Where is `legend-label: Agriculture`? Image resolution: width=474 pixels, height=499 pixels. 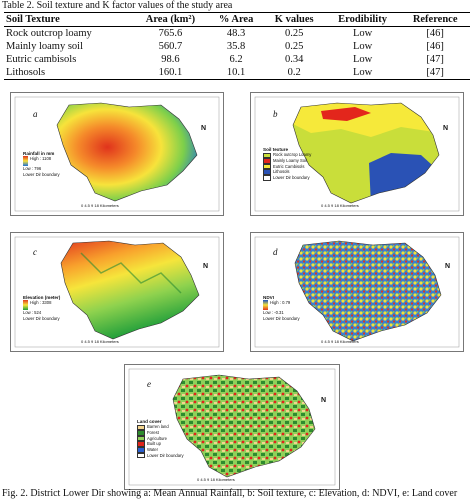 legend-label: Agriculture is located at coordinates (157, 438).